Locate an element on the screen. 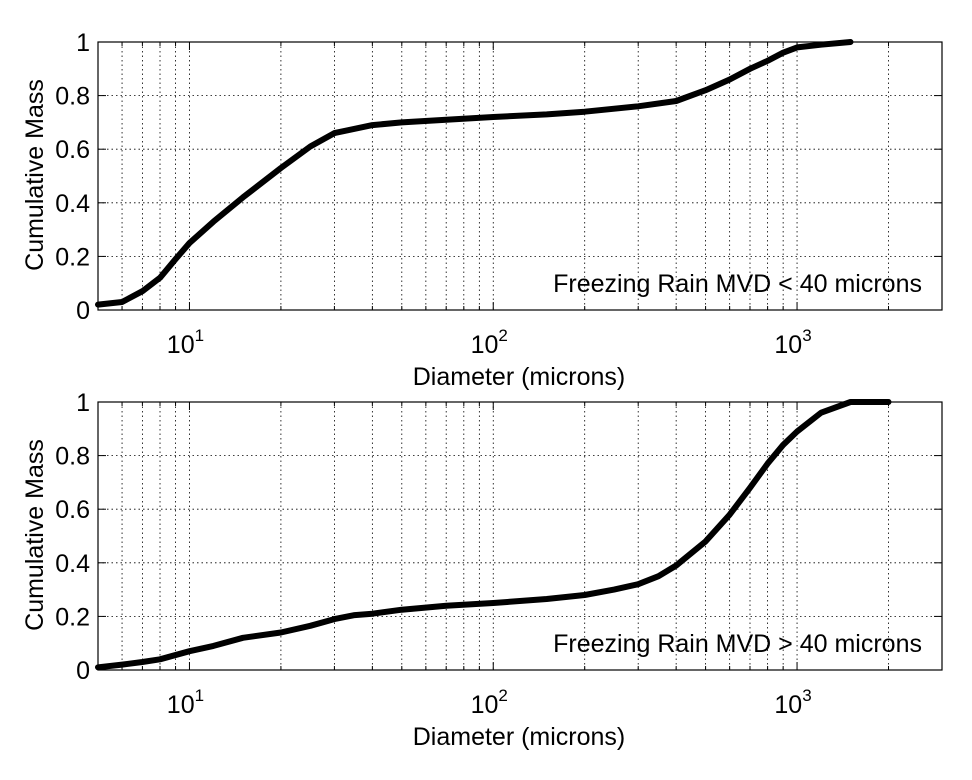 The height and width of the screenshot is (780, 972). top-annotation: Freezing Rain MVD < 40 microns is located at coordinates (737, 284).